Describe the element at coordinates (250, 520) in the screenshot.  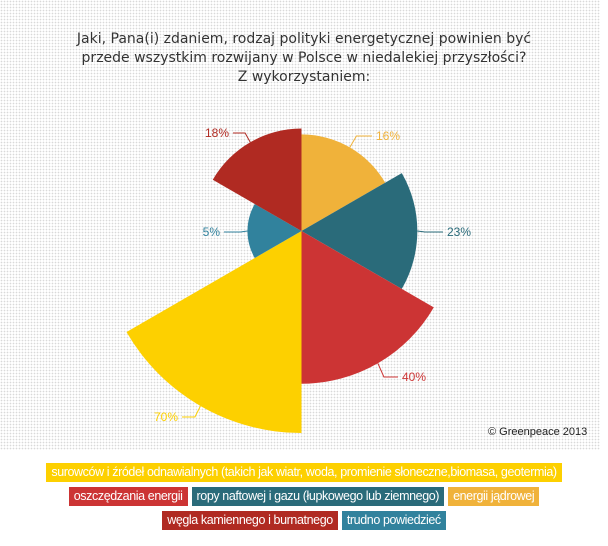
I see `legend-item: węgla kamiennego i burnatnego` at that location.